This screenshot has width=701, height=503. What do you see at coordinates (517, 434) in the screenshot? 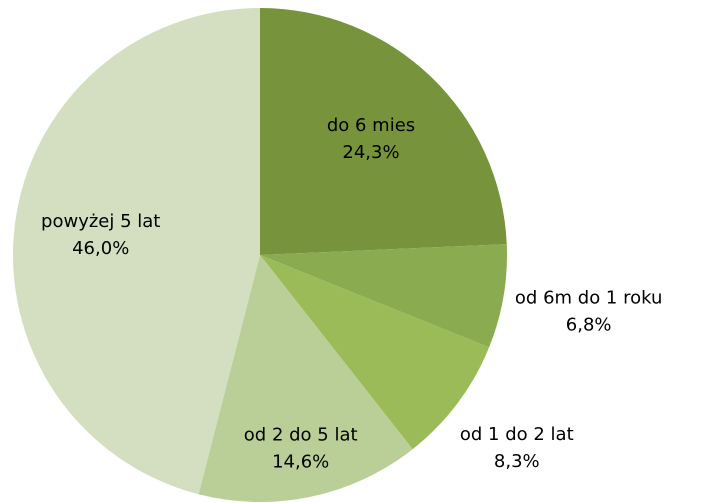
I see `slice-label: od 1 do 2 lat` at bounding box center [517, 434].